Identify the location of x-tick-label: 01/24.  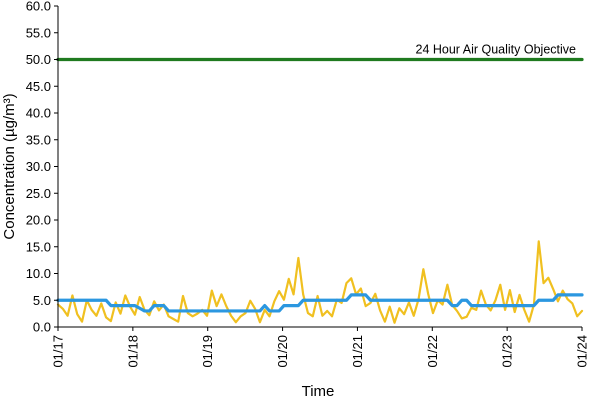
(582, 351).